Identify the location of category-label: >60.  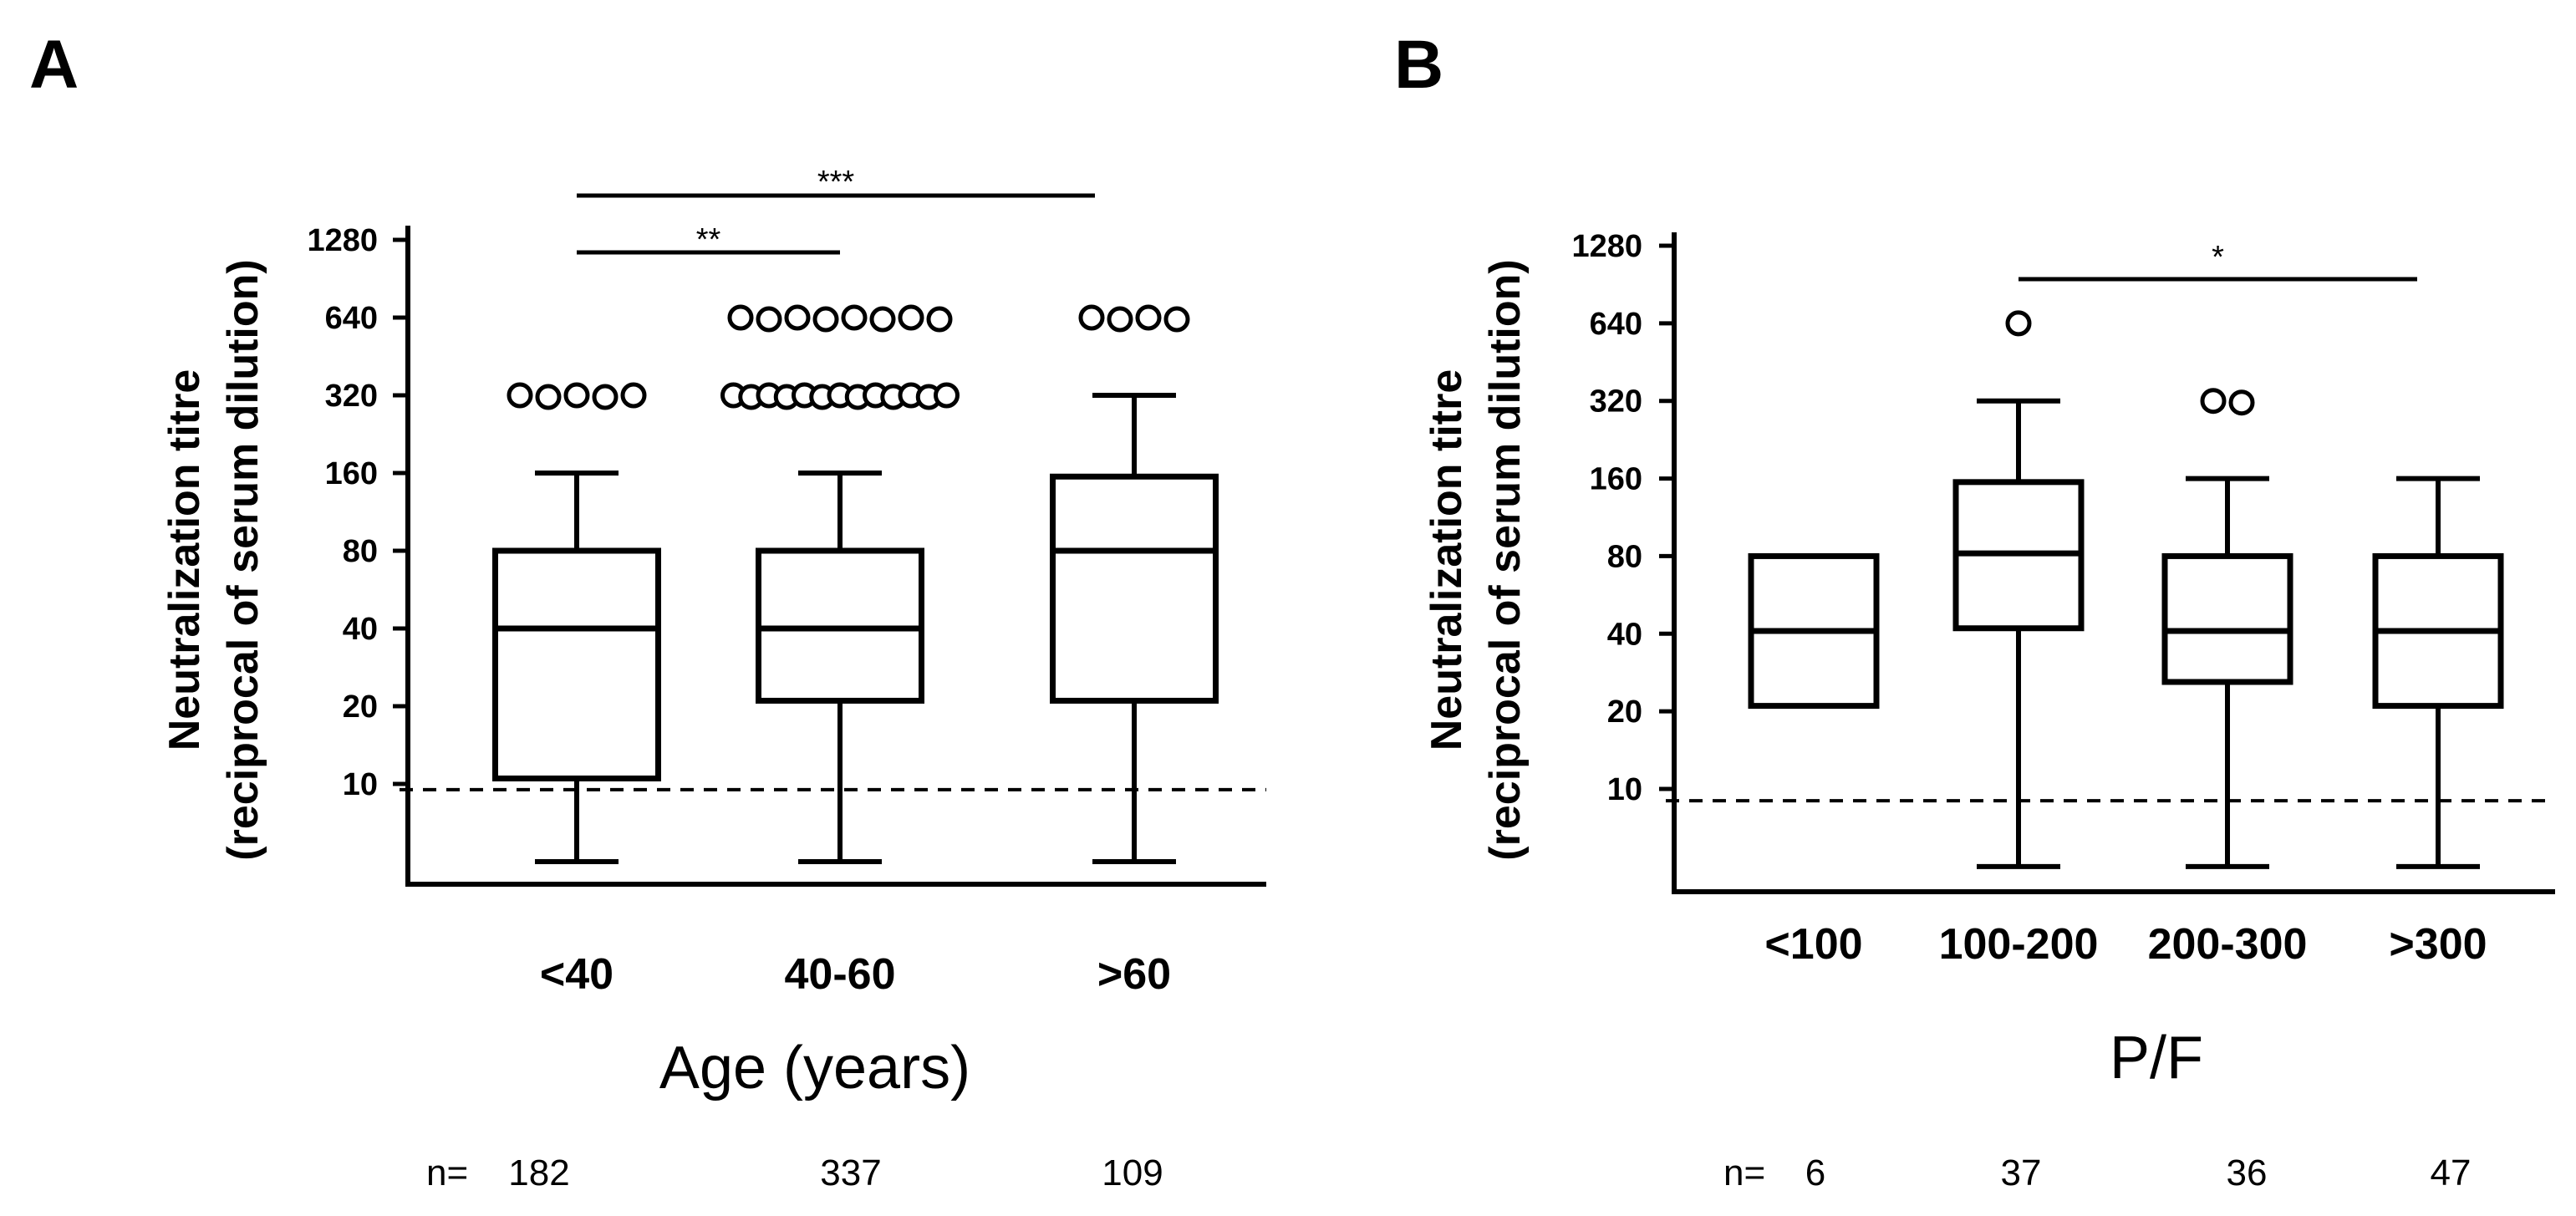
(1134, 975).